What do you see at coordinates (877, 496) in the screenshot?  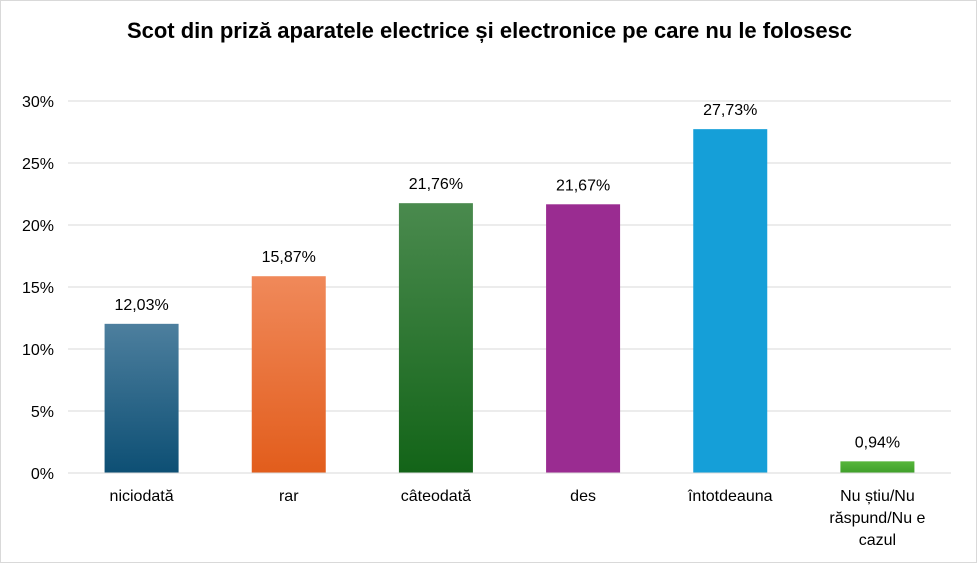 I see `x-tick-label: Nu știu/Nu` at bounding box center [877, 496].